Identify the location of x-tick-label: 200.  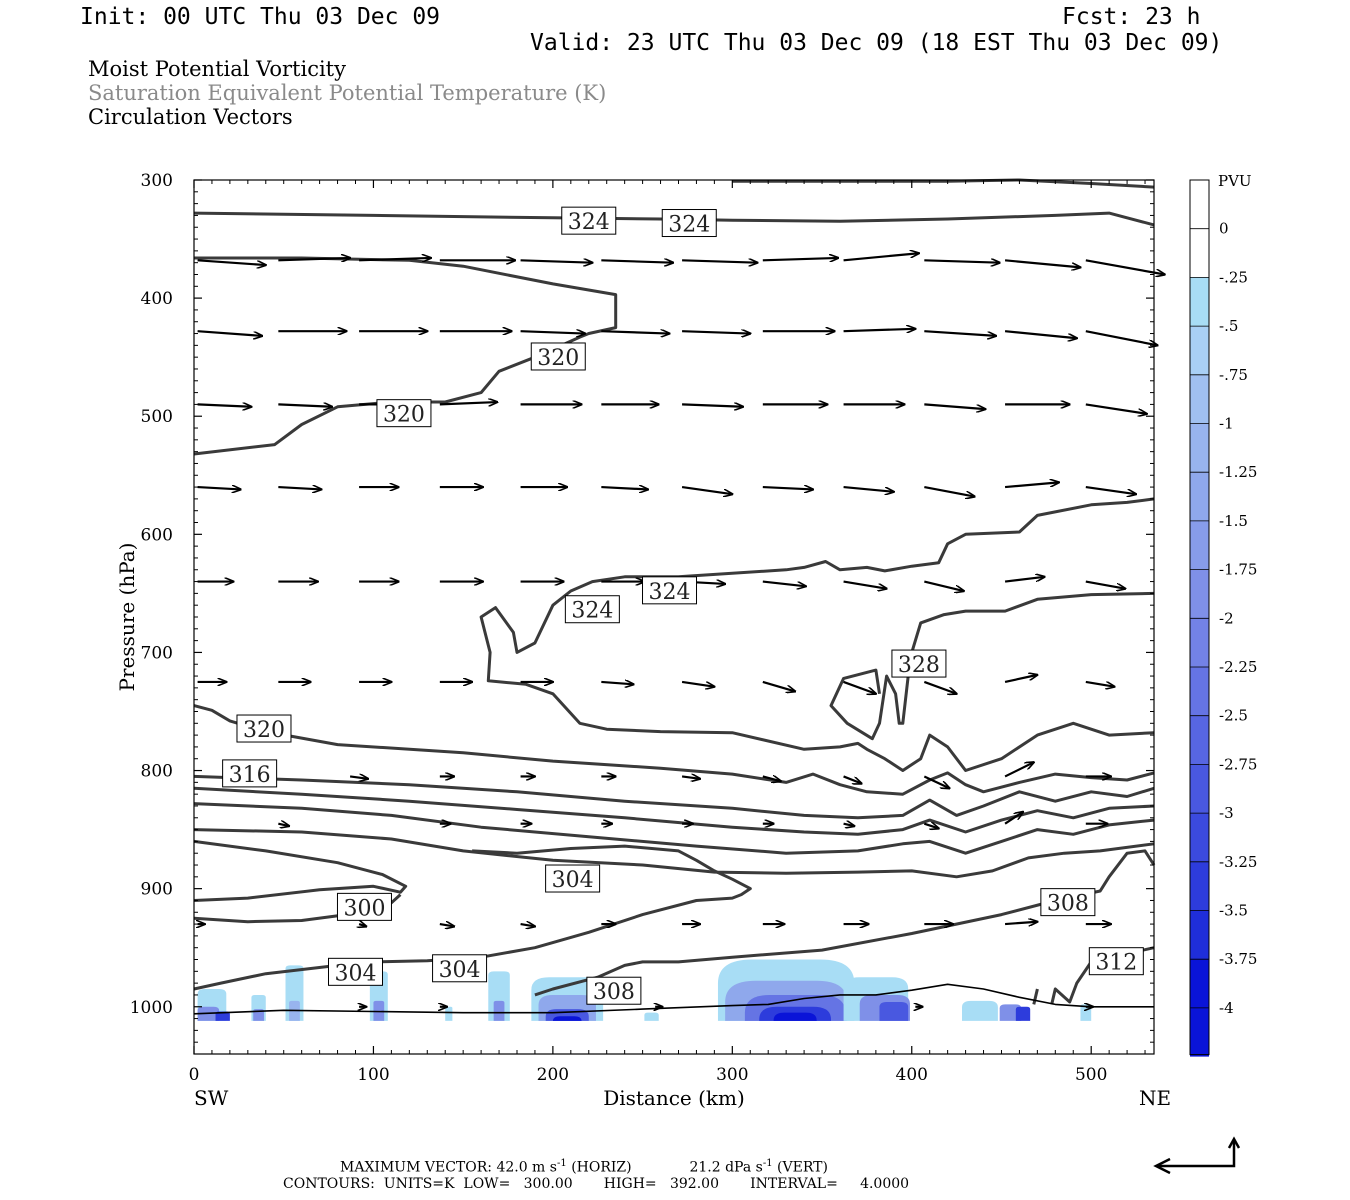
(553, 1075).